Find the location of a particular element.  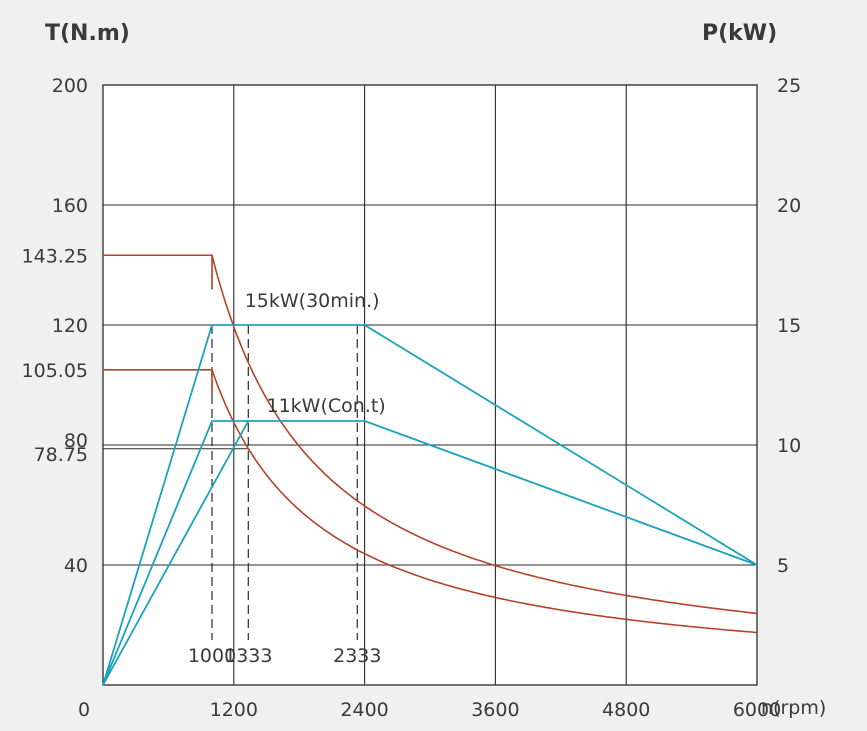

annotation-11kw-cont: 11kW(Con.t) is located at coordinates (326, 406).